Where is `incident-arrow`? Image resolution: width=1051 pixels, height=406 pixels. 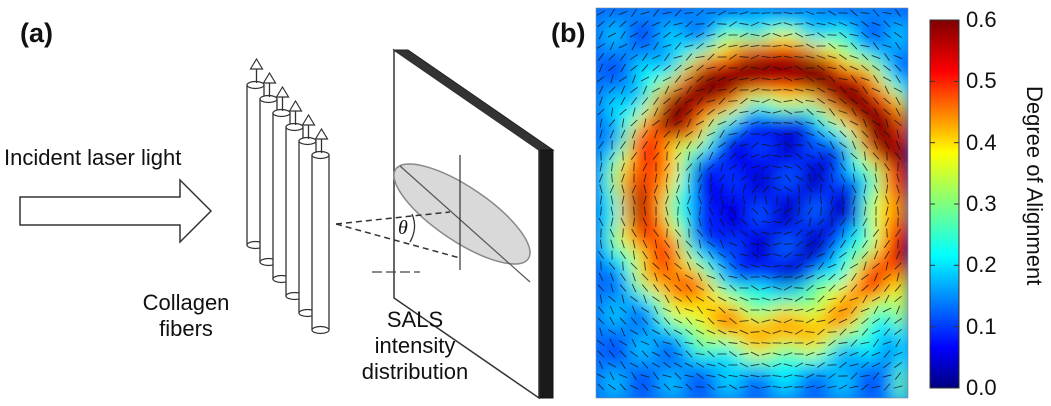 incident-arrow is located at coordinates (116, 211).